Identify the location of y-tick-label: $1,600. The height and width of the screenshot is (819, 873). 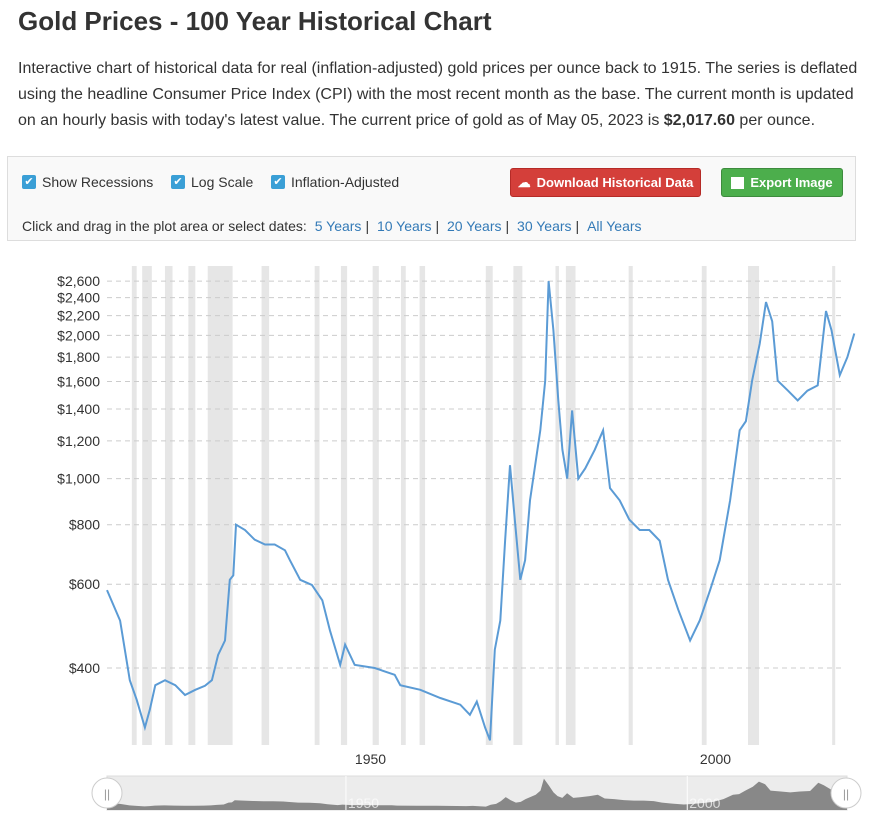
(78, 381).